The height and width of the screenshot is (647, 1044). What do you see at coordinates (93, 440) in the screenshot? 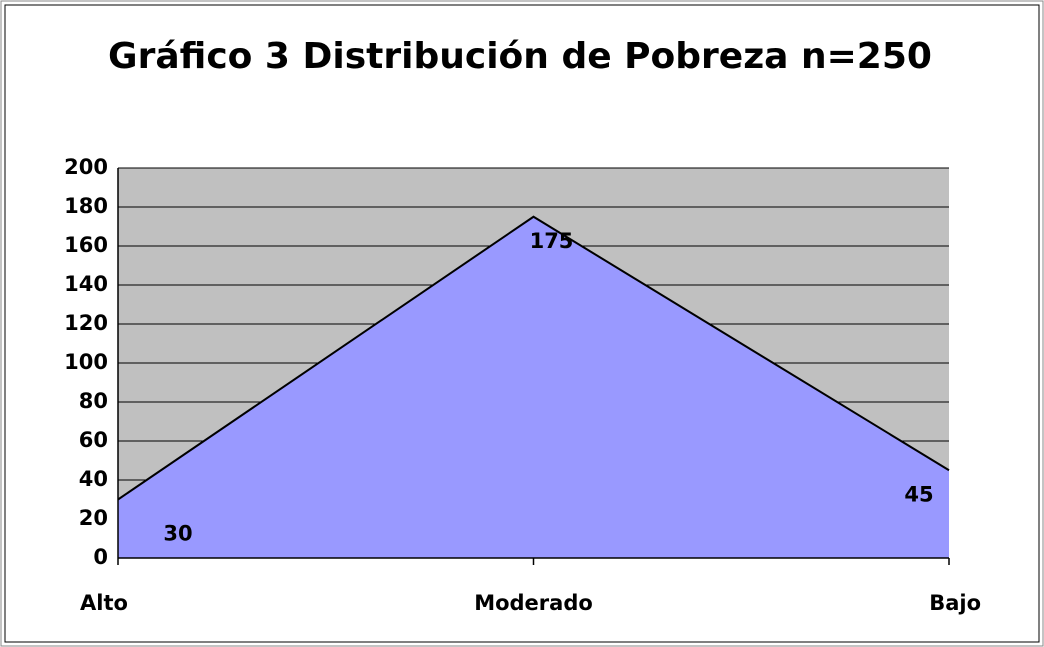
I see `y-tick-label: 60` at bounding box center [93, 440].